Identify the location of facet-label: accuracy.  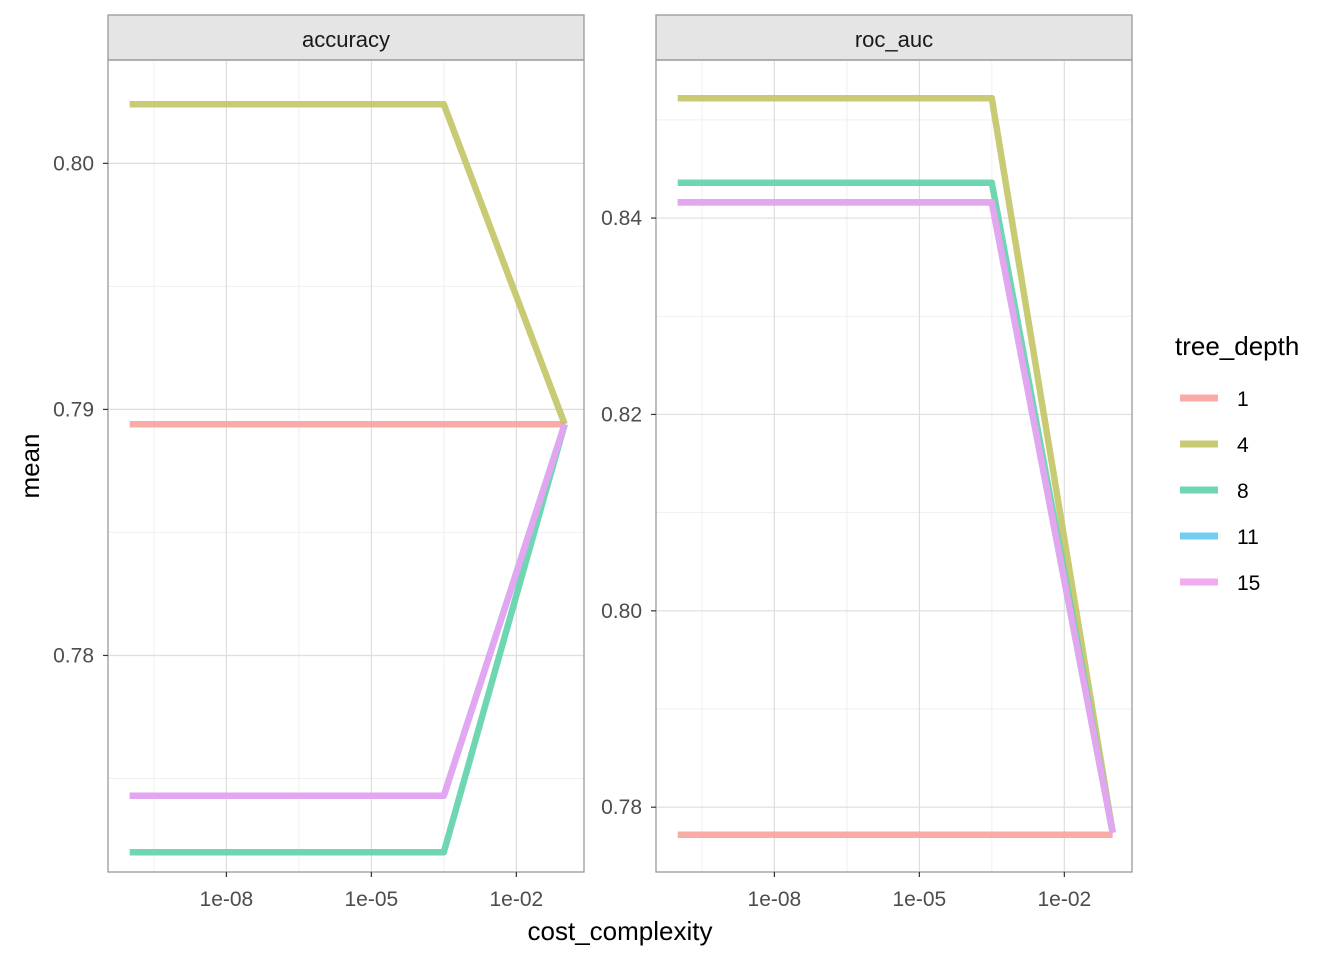
(346, 39).